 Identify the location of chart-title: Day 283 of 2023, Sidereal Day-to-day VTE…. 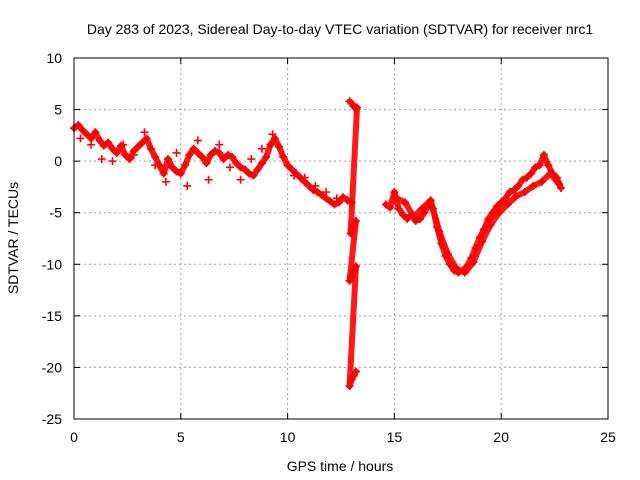
(340, 29).